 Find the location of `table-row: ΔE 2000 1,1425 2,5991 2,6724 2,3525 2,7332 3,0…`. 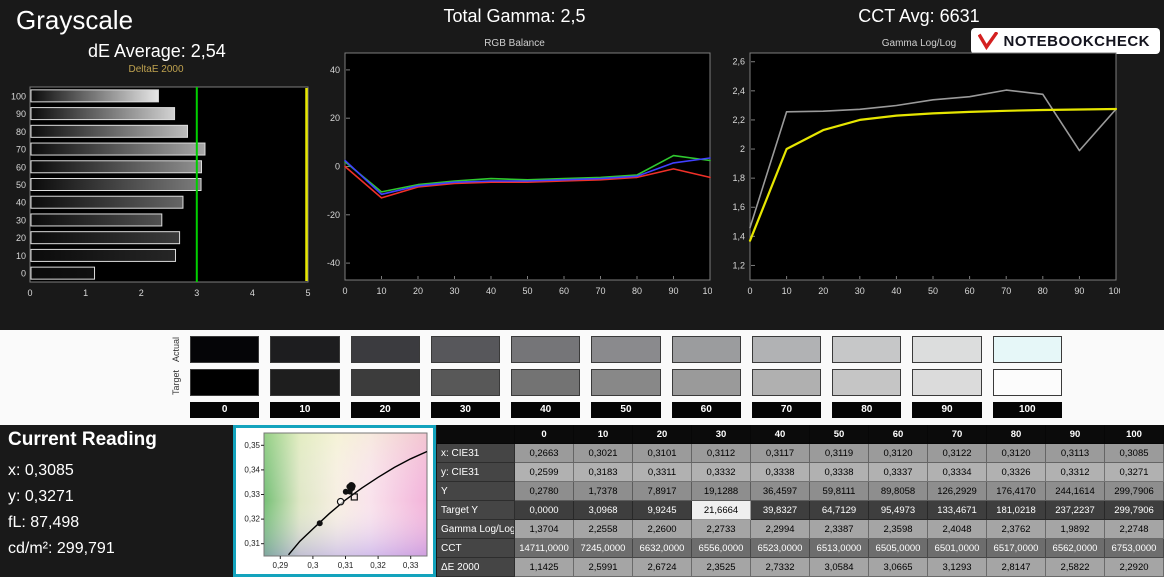

table-row: ΔE 2000 1,1425 2,5991 2,6724 2,3525 2,7332 3,0… is located at coordinates (800, 567).